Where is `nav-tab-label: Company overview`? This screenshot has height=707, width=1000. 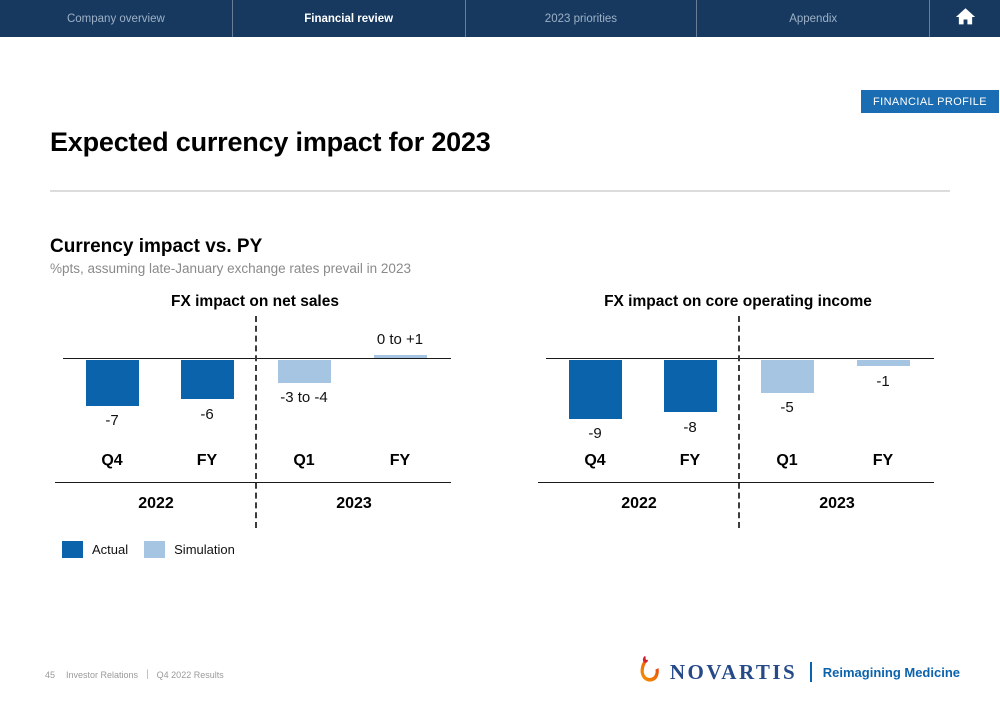
nav-tab-label: Company overview is located at coordinates (115, 18).